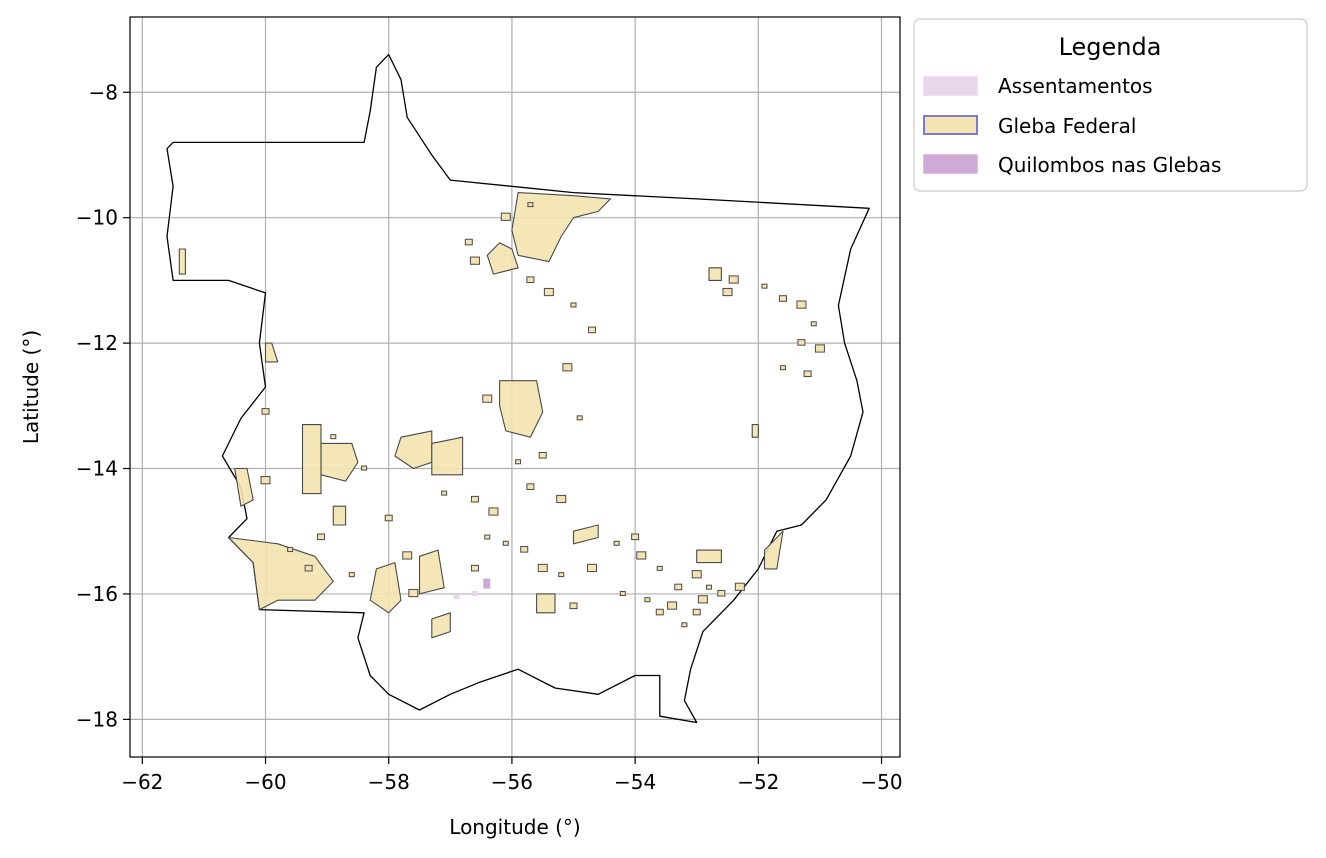  Describe the element at coordinates (103, 405) in the screenshot. I see `y-axis-ticks: −8 −10 −12 −14 −16 −18` at that location.